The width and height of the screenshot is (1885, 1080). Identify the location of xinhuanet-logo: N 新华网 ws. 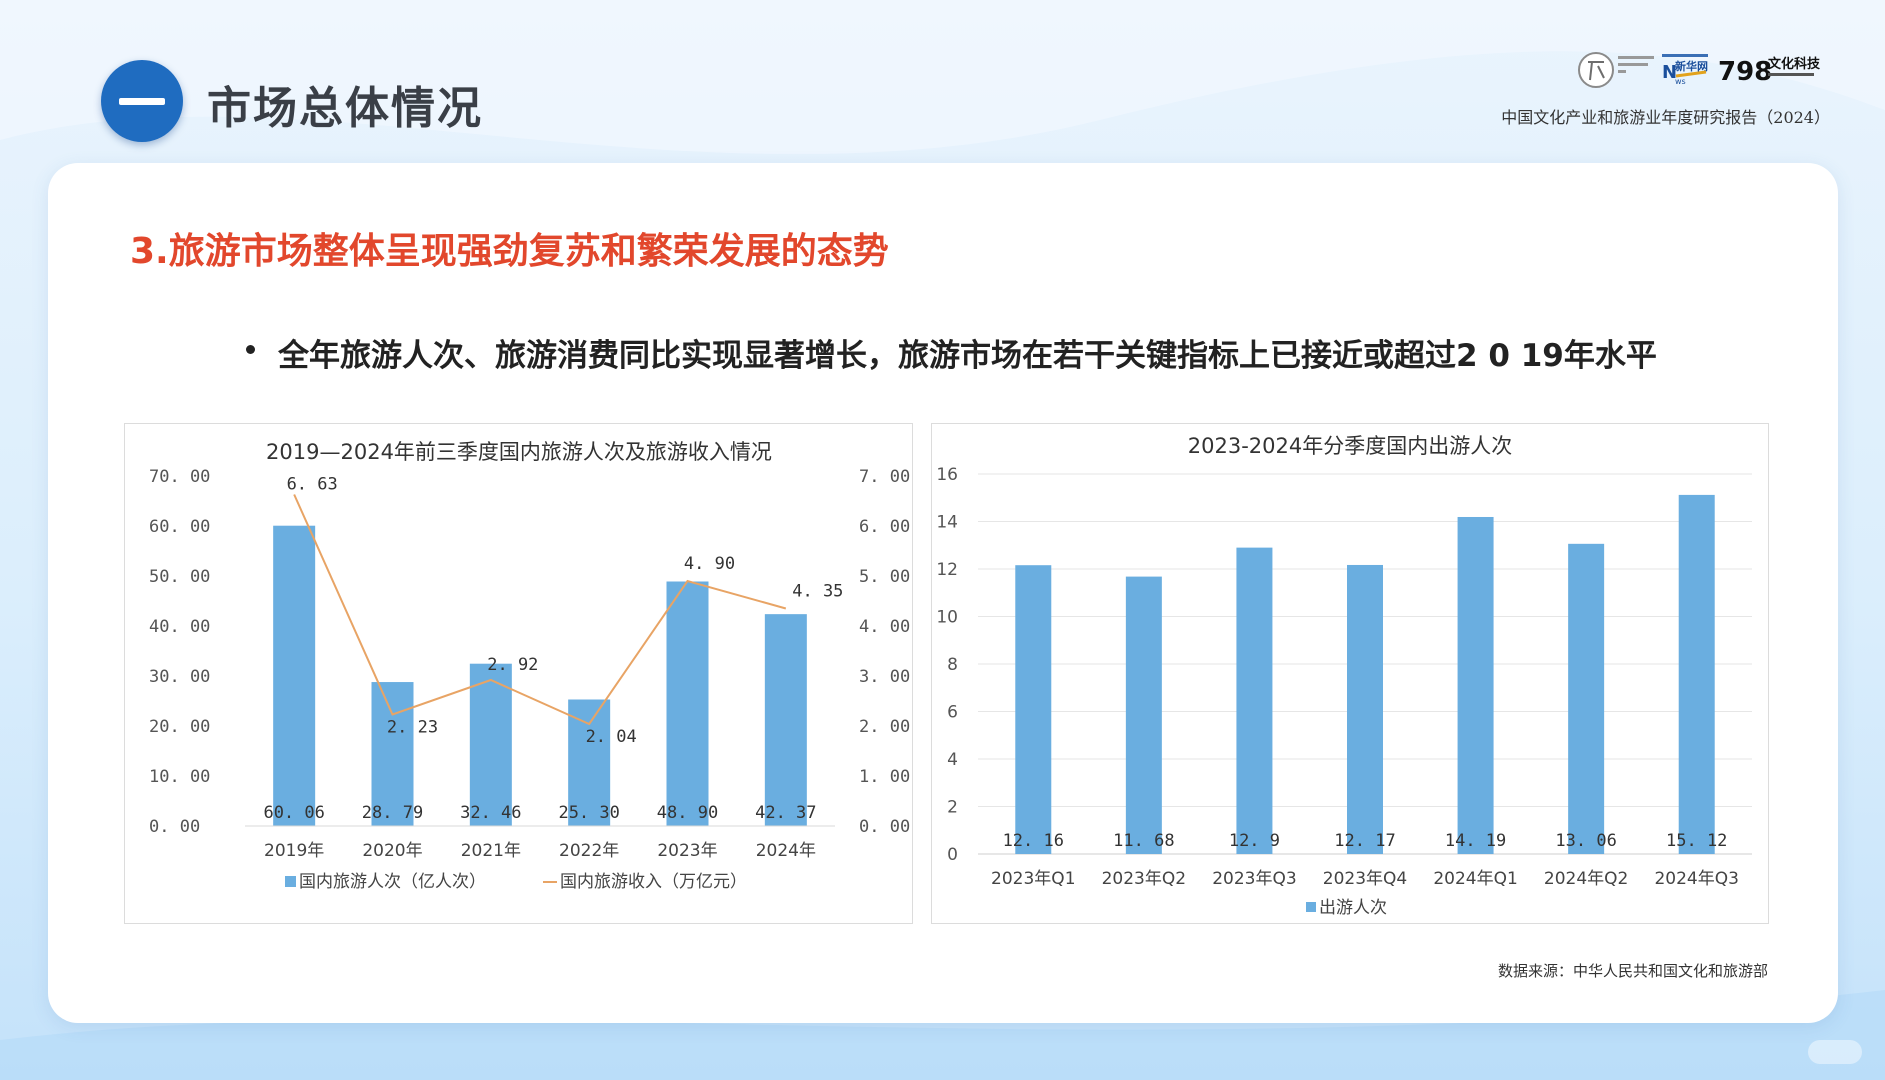
(1685, 70).